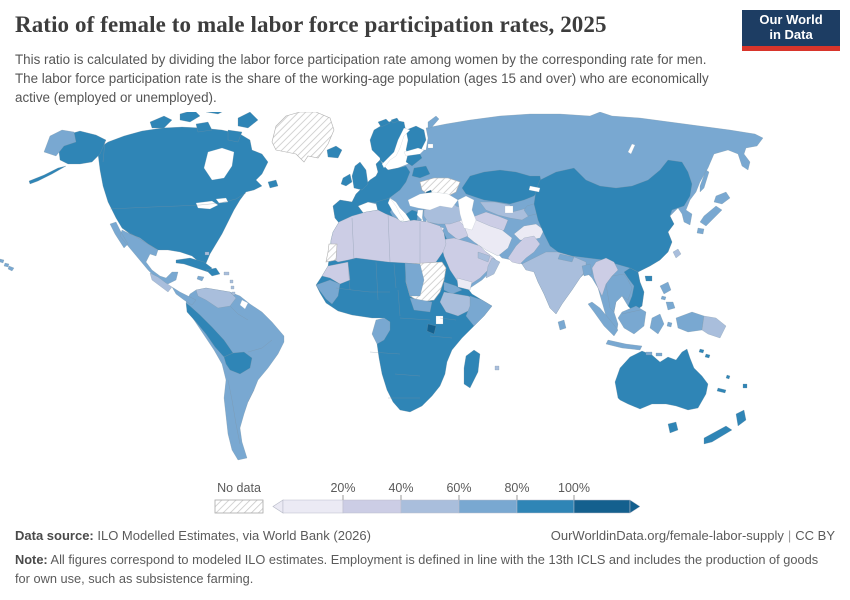 The image size is (850, 600). I want to click on region-sakhalin, so click(704, 181).